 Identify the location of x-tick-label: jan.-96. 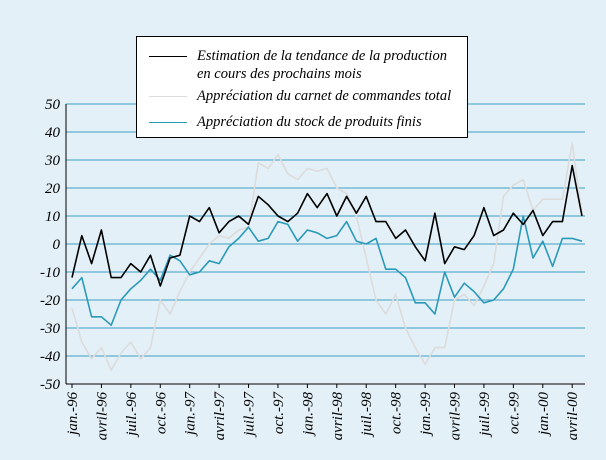
(73, 414).